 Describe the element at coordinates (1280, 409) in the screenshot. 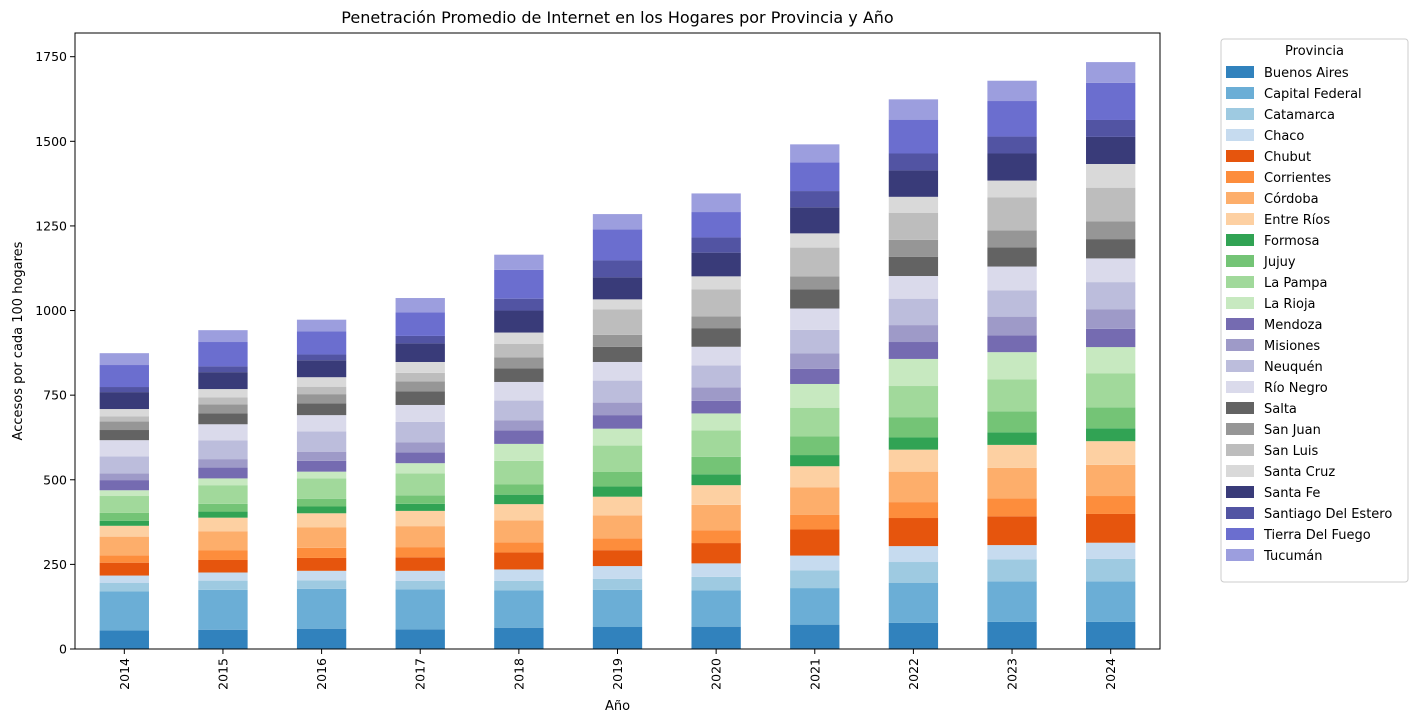

I see `legend-label: Salta` at that location.